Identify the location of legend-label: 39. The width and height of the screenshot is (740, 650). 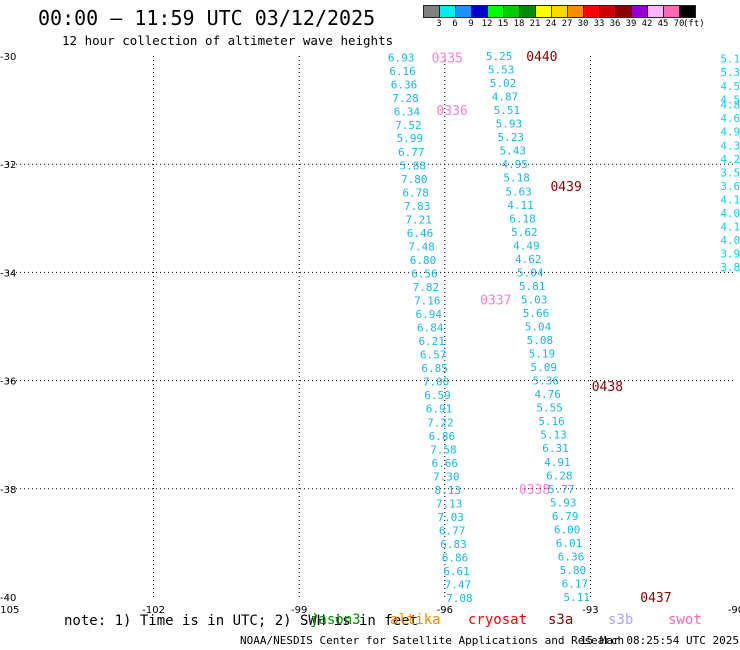
(631, 24).